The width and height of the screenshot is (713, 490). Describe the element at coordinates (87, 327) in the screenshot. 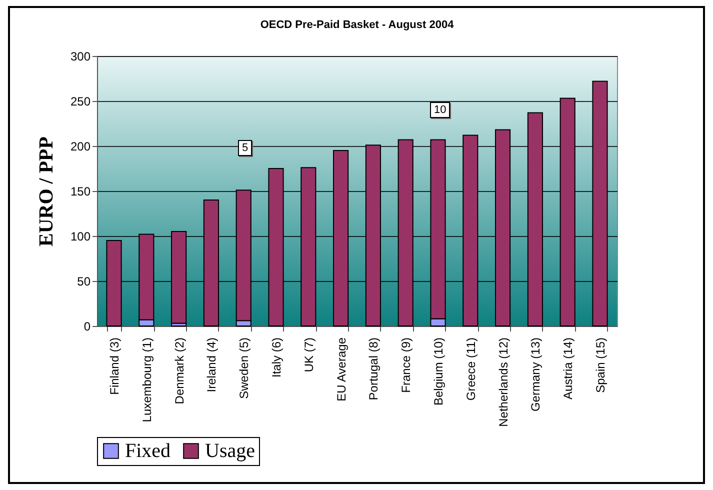

I see `y-tick-label: 0` at that location.